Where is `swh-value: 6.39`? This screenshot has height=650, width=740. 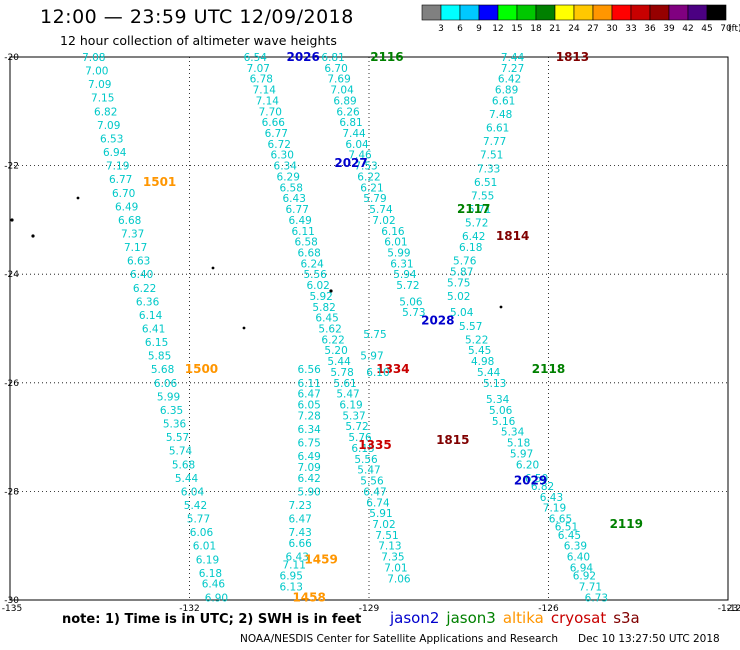
swh-value: 6.39 is located at coordinates (575, 547).